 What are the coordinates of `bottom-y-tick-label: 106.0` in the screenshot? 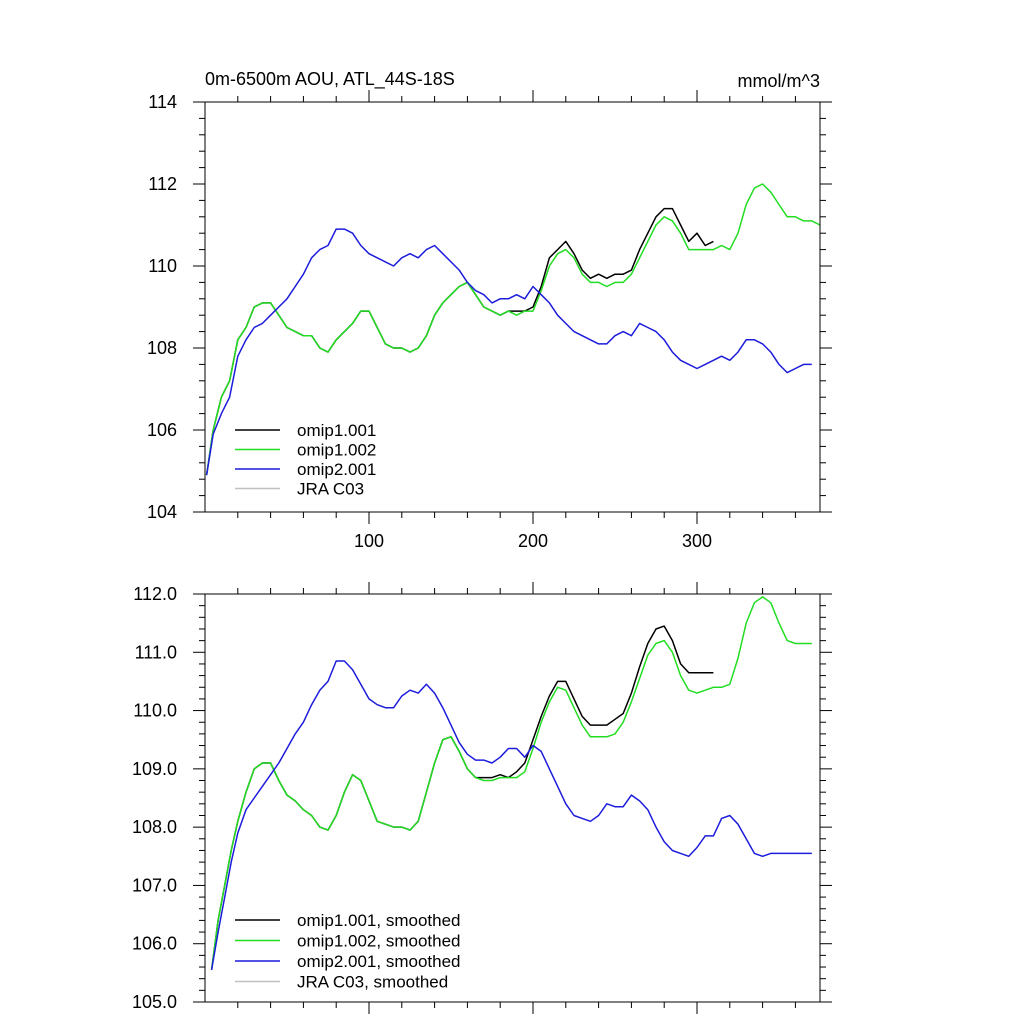 It's located at (154, 944).